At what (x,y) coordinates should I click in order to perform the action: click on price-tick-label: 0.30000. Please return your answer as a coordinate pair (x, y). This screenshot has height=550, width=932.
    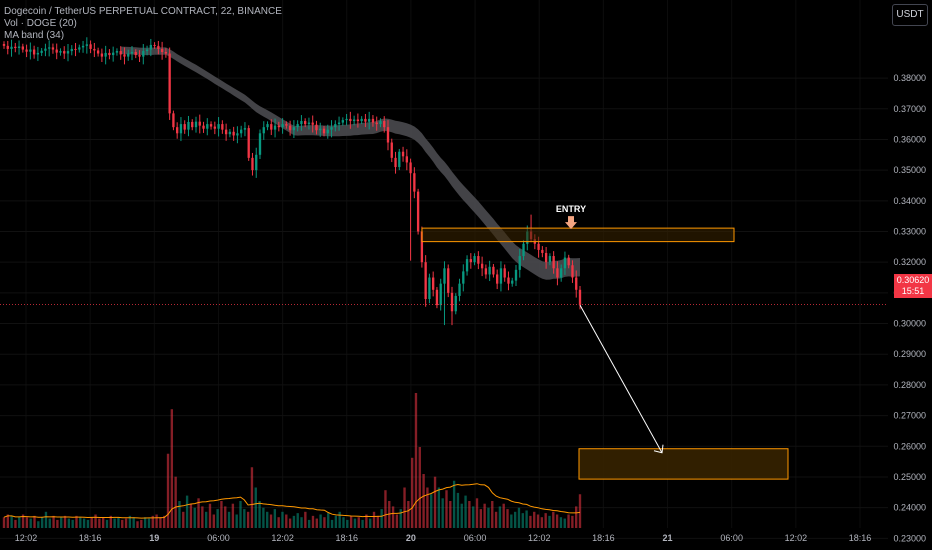
    Looking at the image, I should click on (909, 324).